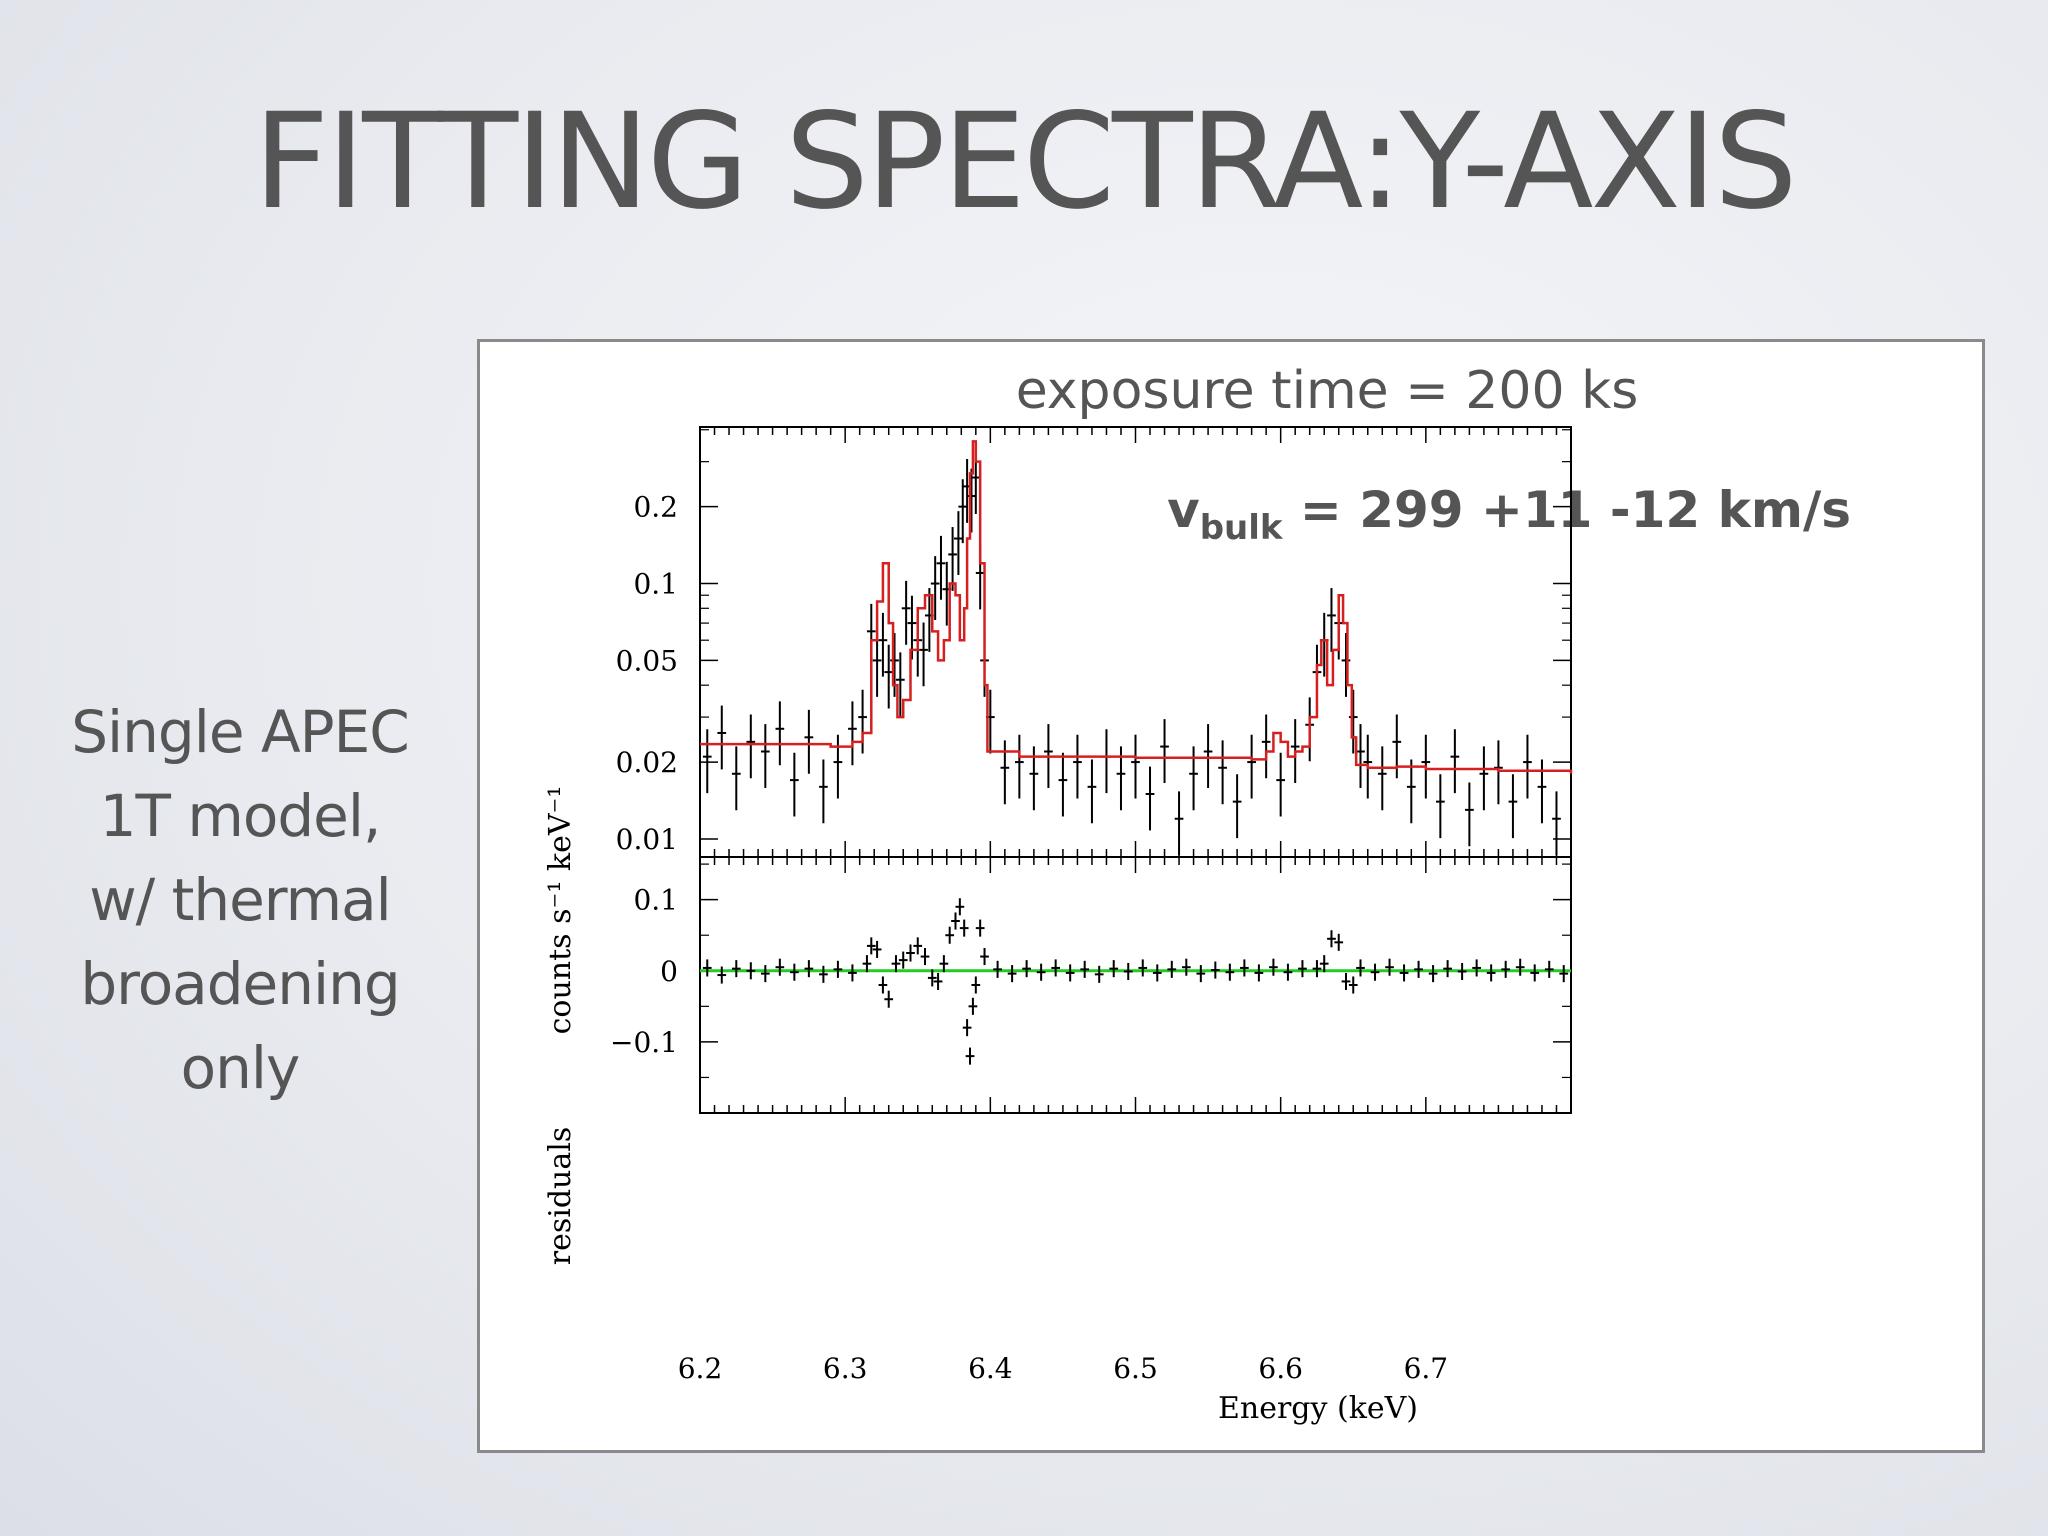 Image resolution: width=2048 pixels, height=1536 pixels. Describe the element at coordinates (647, 762) in the screenshot. I see `y-tick-label: 0.02` at that location.